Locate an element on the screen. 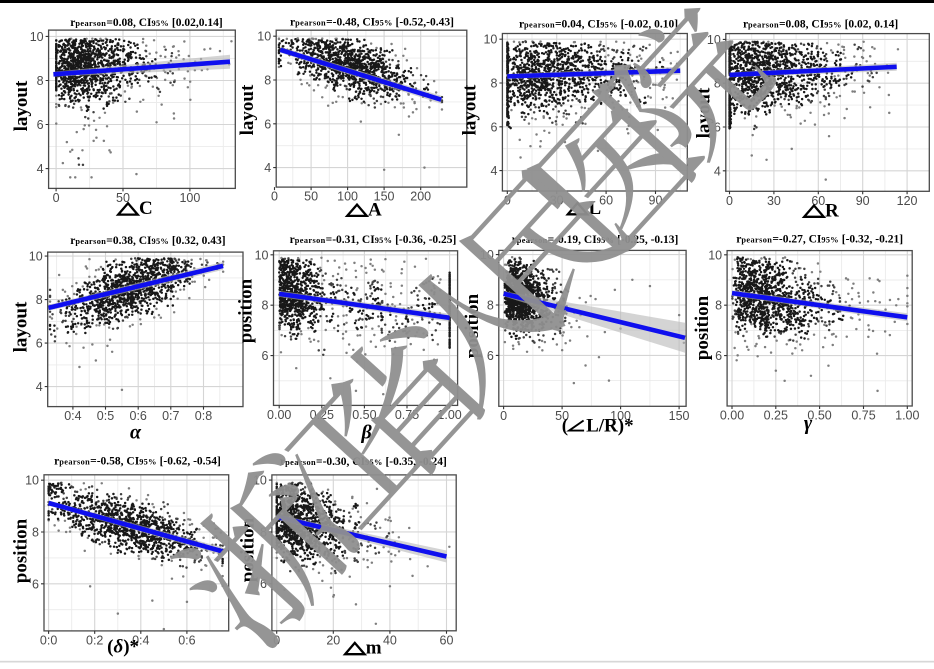 The image size is (934, 669). svg-text: m is located at coordinates (374, 648).